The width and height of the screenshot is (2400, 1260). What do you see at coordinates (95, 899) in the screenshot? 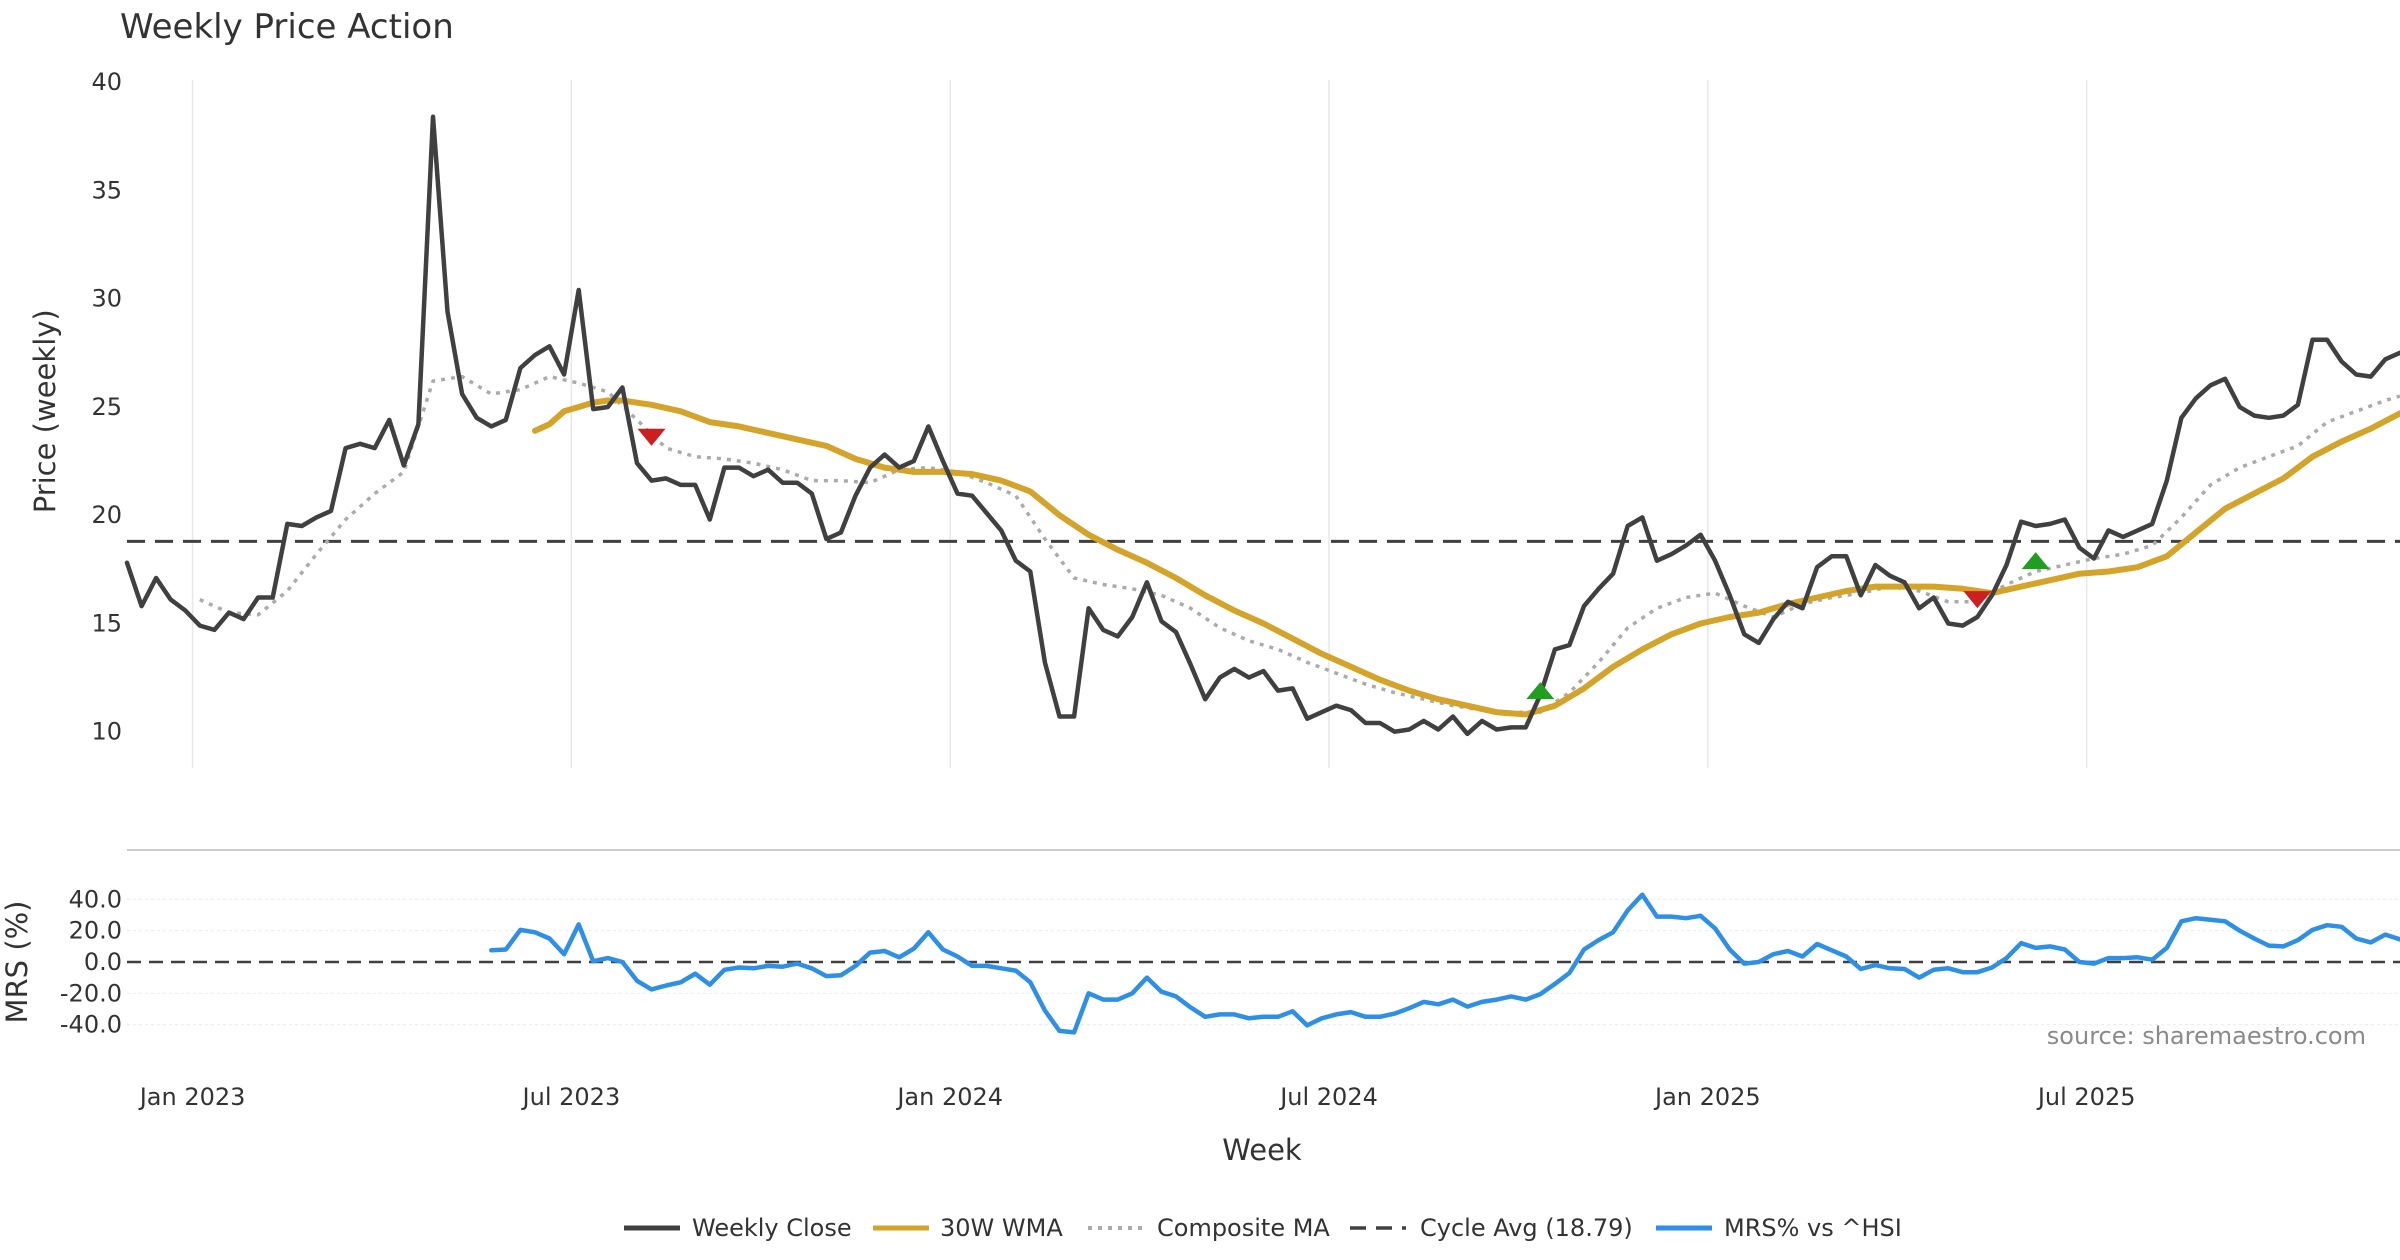
I see `mrs-y-tick-0: 40.0` at bounding box center [95, 899].